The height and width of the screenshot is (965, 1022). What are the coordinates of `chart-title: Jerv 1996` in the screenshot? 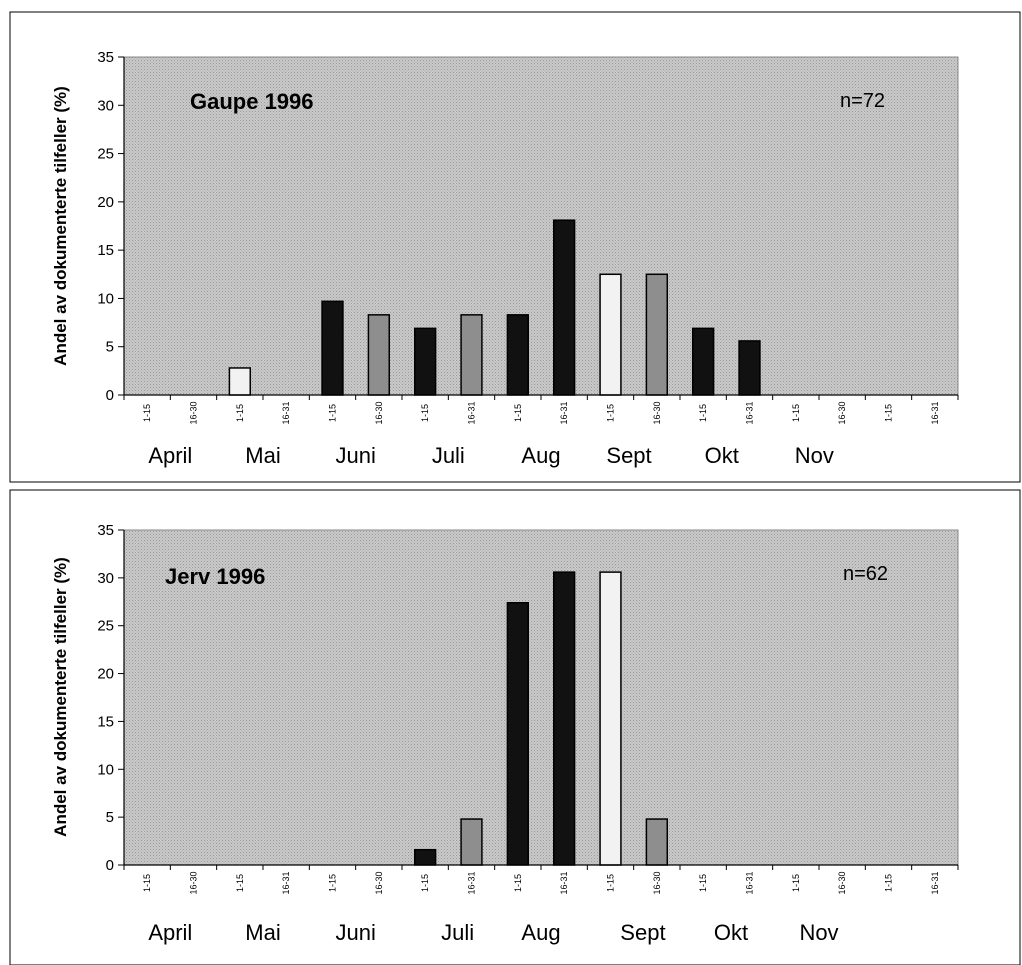 It's located at (215, 576).